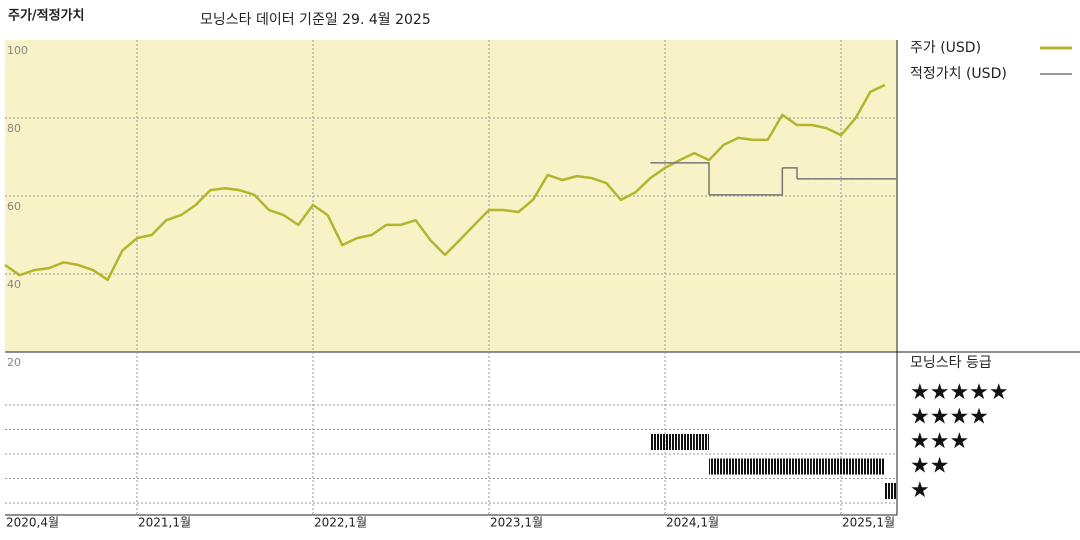 The width and height of the screenshot is (1080, 540). What do you see at coordinates (46, 16) in the screenshot?
I see `chart-title: 주가/적정가치` at bounding box center [46, 16].